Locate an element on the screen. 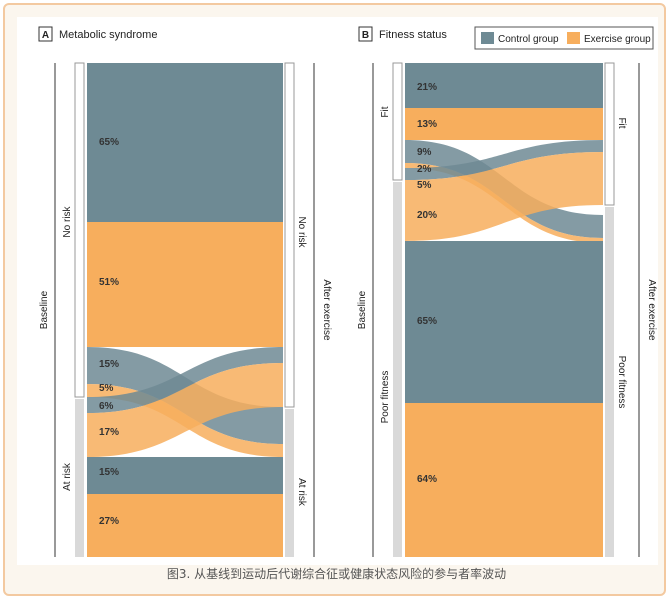 The image size is (671, 601). panel-a-flow-label-1: 51% is located at coordinates (109, 282).